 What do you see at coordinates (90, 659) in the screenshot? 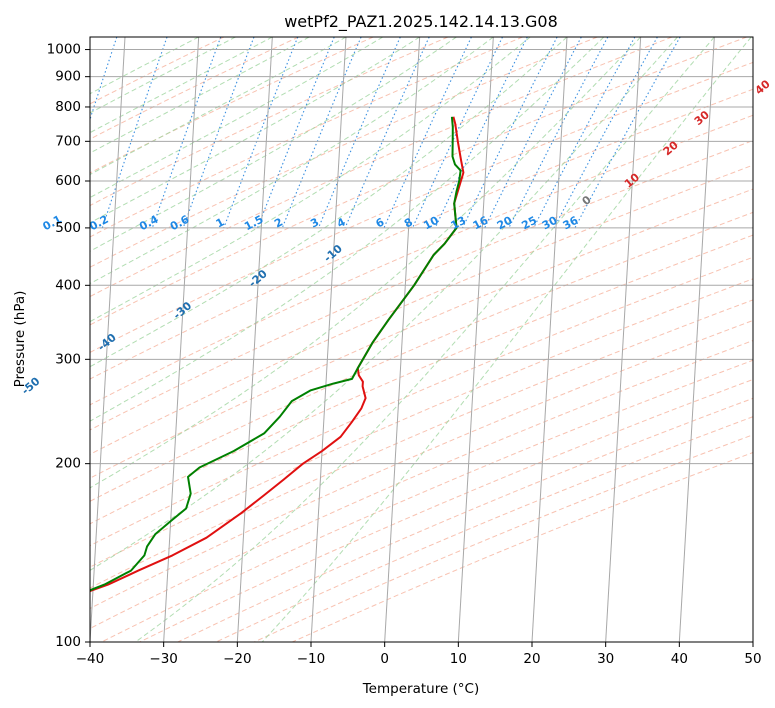
I see `x-tick-label: −40` at bounding box center [90, 659].